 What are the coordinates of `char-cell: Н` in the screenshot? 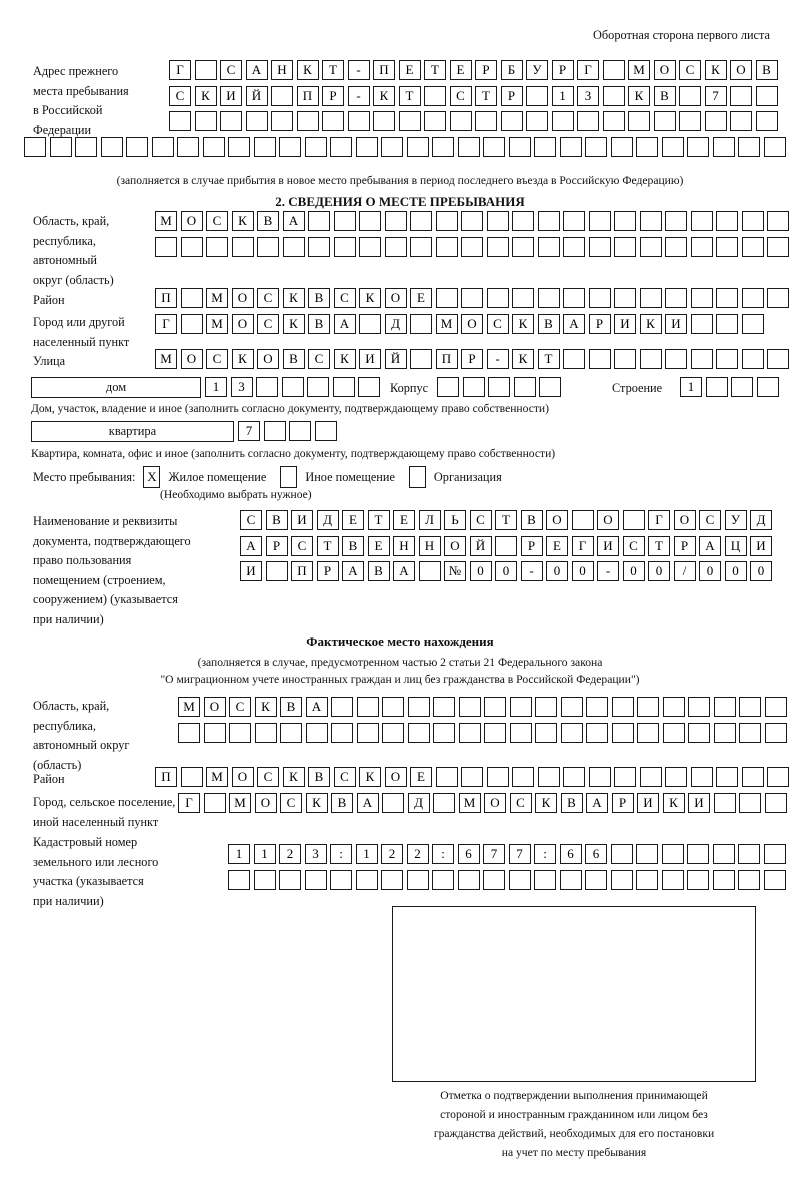 It's located at (404, 545).